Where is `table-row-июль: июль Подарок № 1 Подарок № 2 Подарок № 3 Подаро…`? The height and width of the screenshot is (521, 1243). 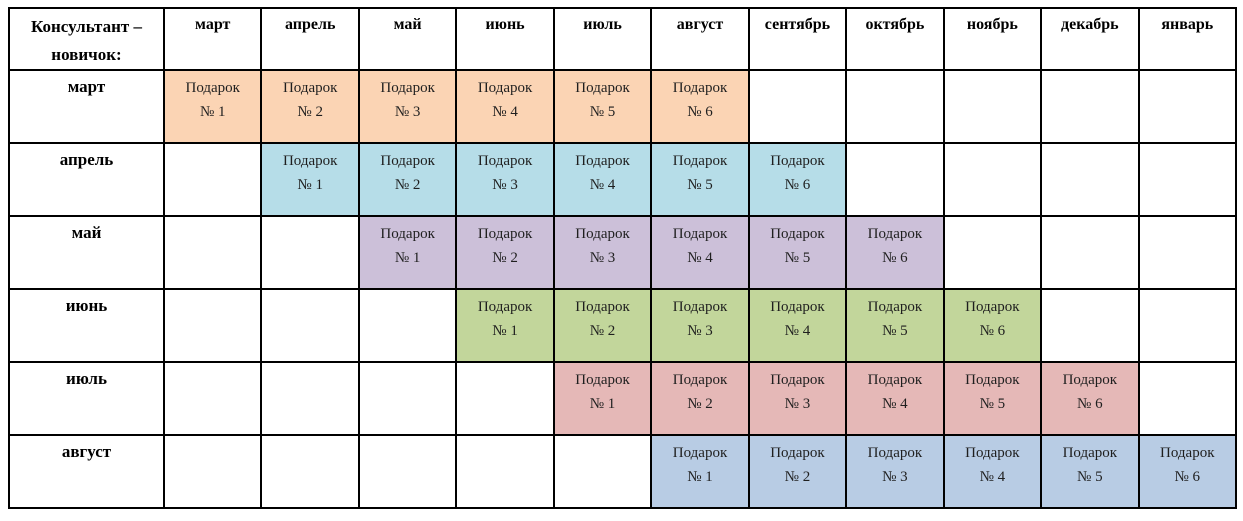 table-row-июль: июль Подарок № 1 Подарок № 2 Подарок № 3 Подаро… is located at coordinates (622, 399).